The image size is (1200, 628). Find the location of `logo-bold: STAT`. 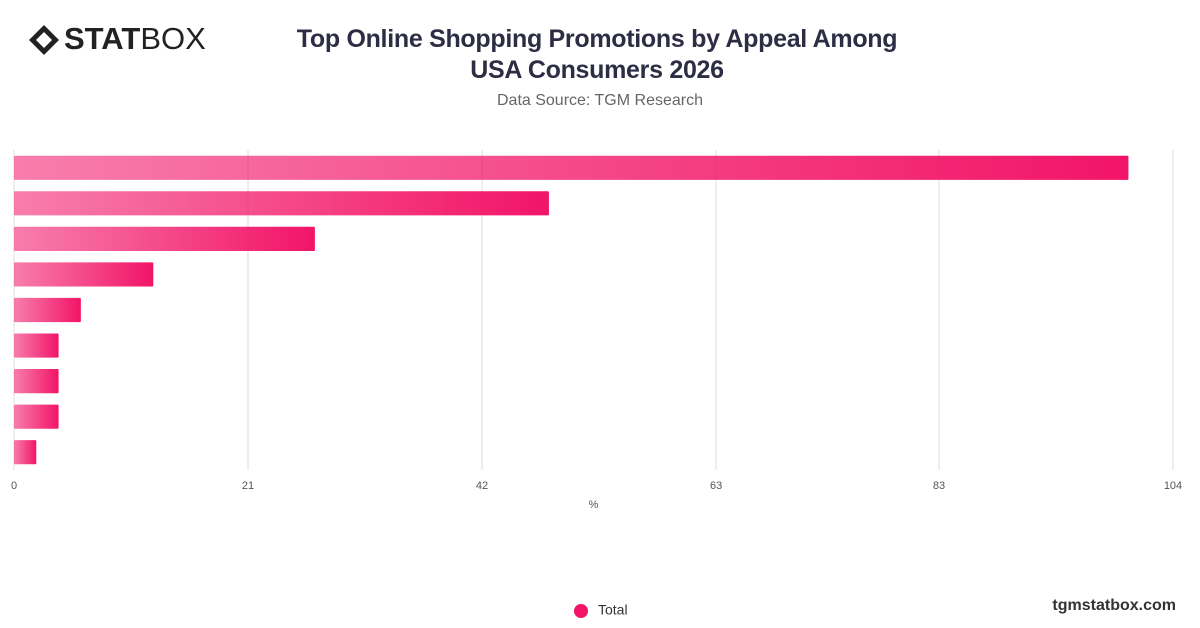

logo-bold: STAT is located at coordinates (102, 38).